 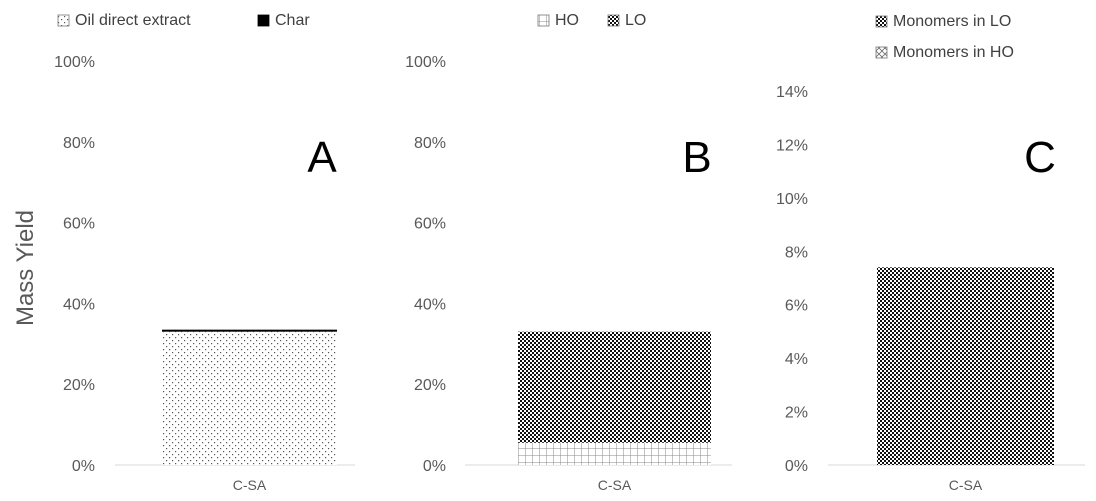 I want to click on y-tick-label: 12%, so click(x=792, y=145).